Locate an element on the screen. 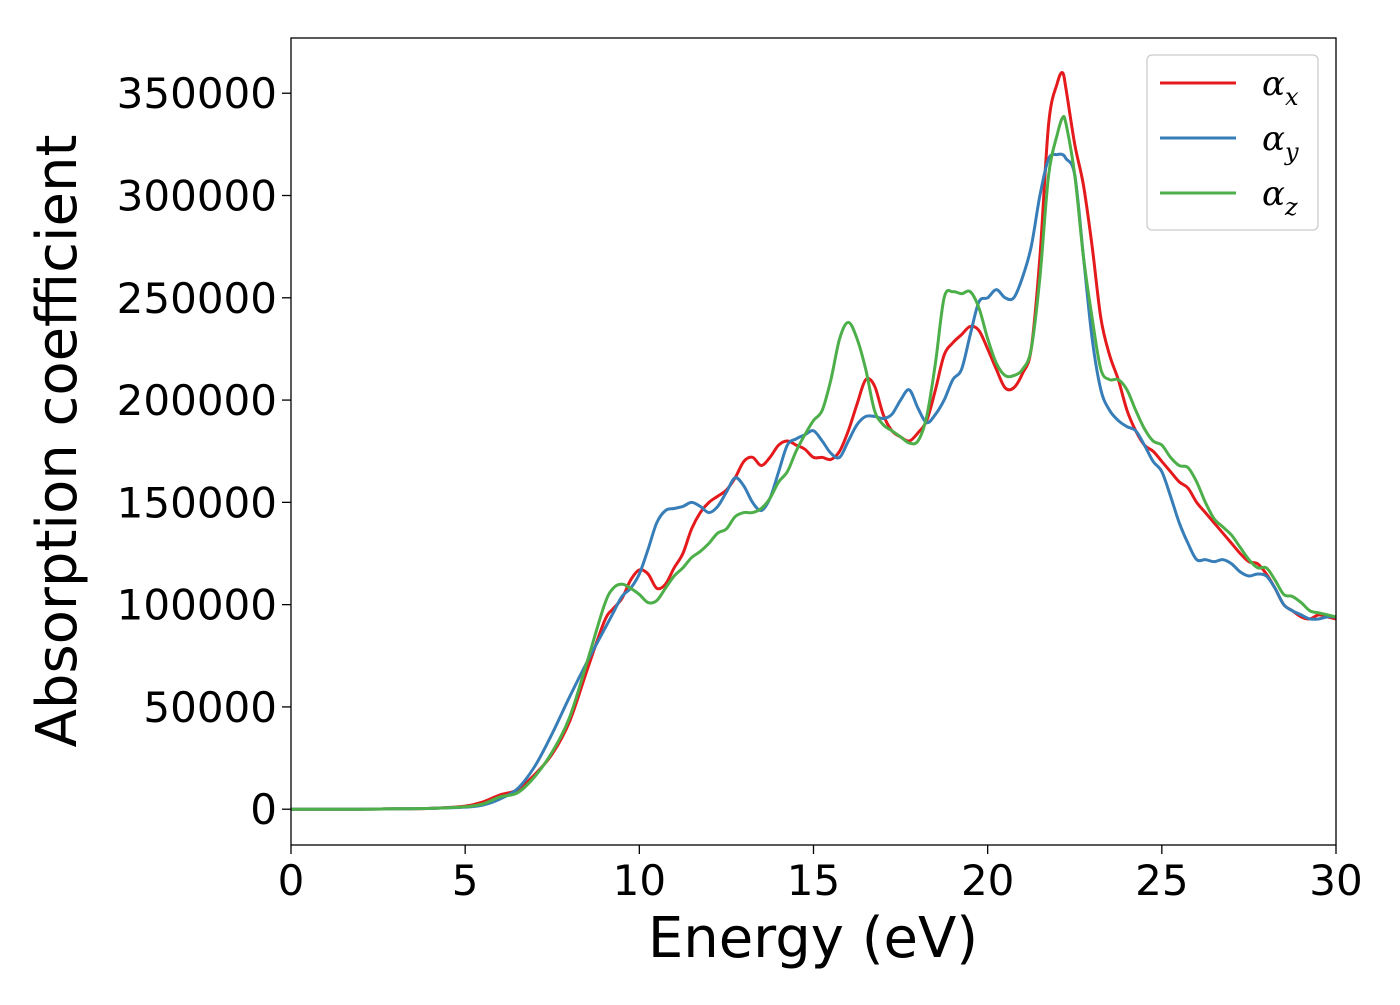  y-tick-label: 300000 is located at coordinates (197, 196).